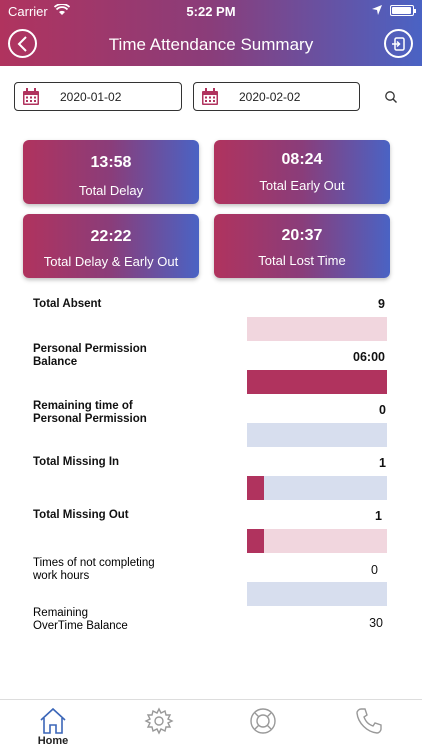 The width and height of the screenshot is (422, 750). Describe the element at coordinates (381, 304) in the screenshot. I see `total-absent-value: 9` at that location.